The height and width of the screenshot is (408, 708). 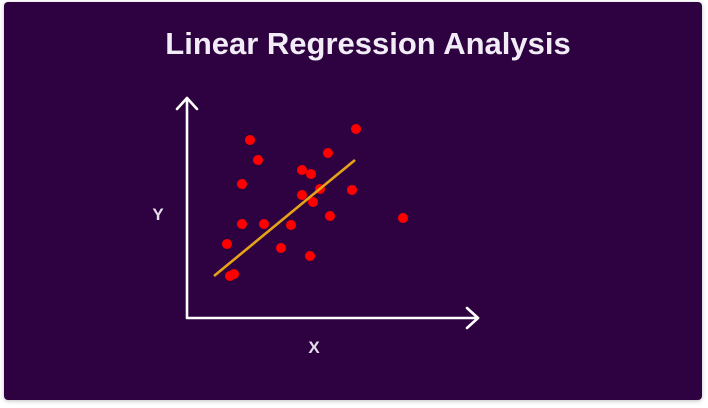 What do you see at coordinates (472, 318) in the screenshot?
I see `x-axis-arrowhead` at bounding box center [472, 318].